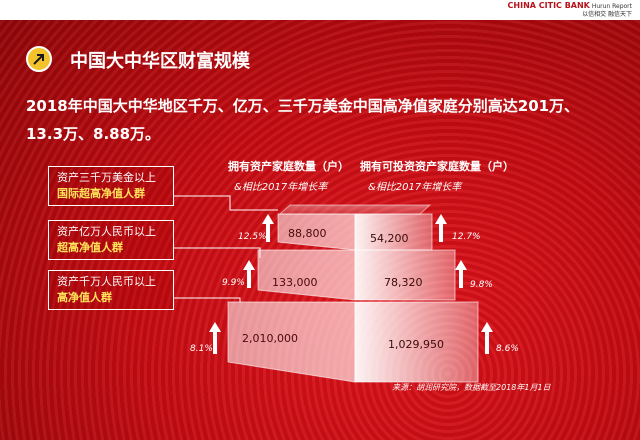  Describe the element at coordinates (252, 237) in the screenshot. I see `growth-left-top: 12.5%` at that location.